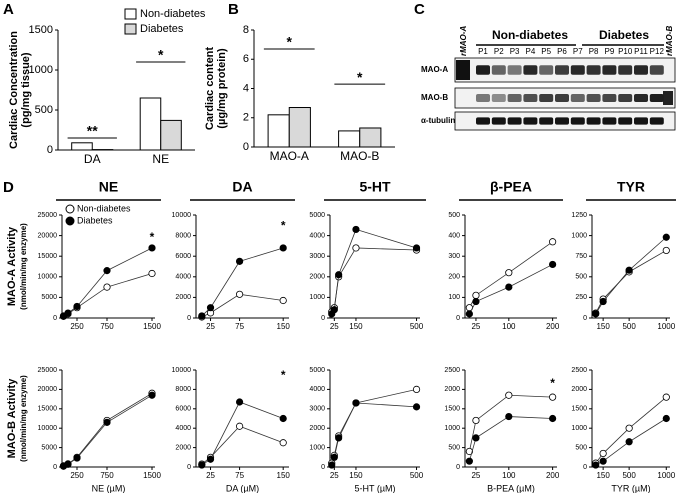 The height and width of the screenshot is (493, 678). Describe the element at coordinates (162, 29) in the screenshot. I see `legend-label: Diabetes` at that location.